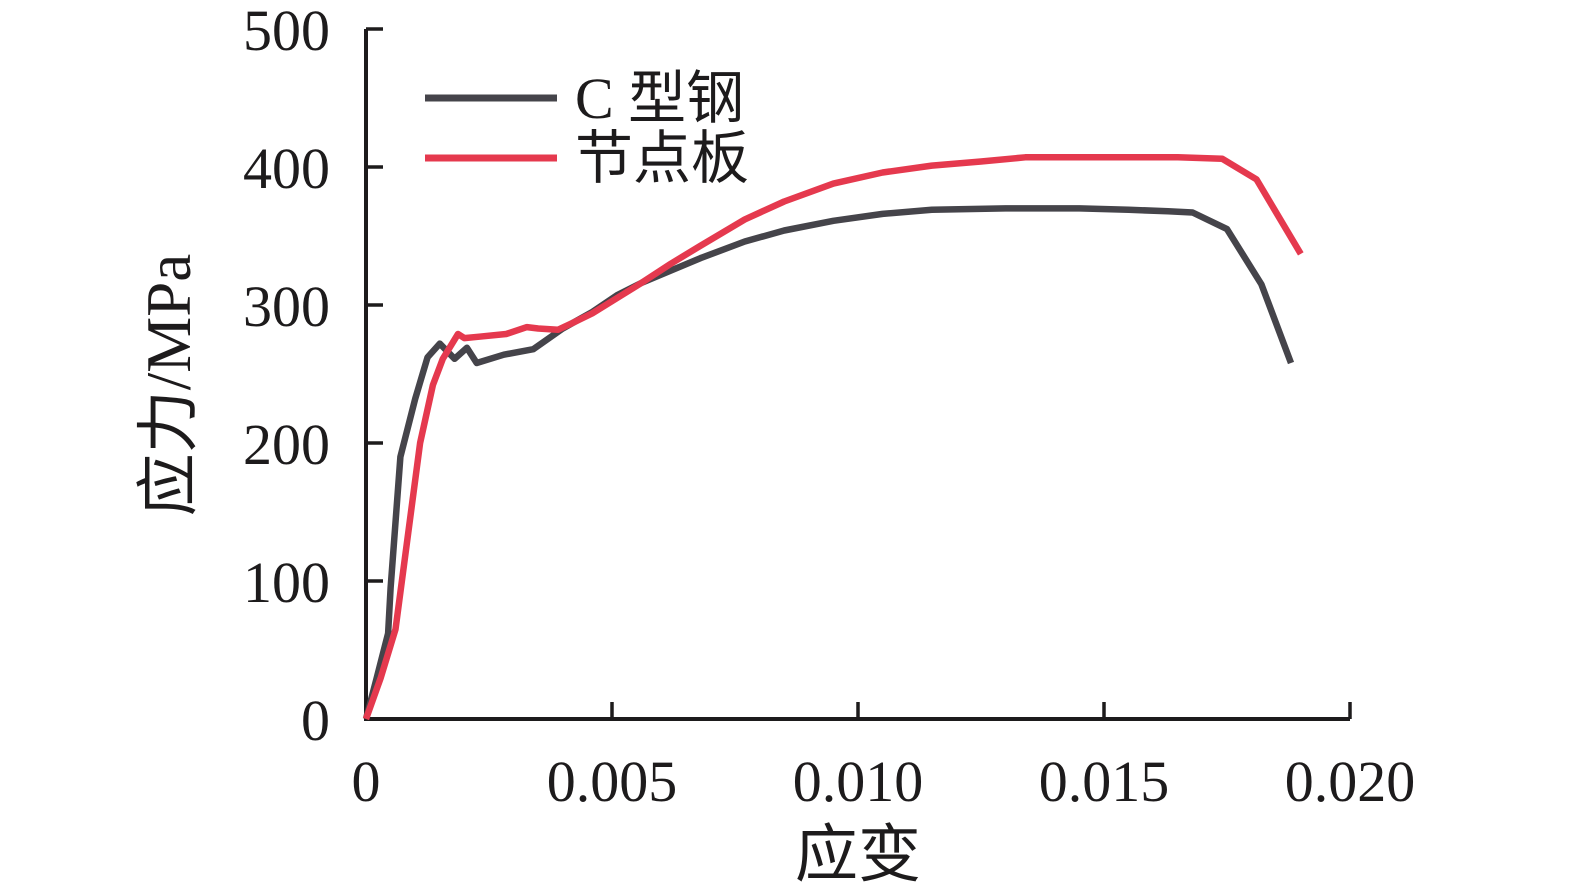 The height and width of the screenshot is (888, 1575). I want to click on y-tick-label: 300, so click(286, 306).